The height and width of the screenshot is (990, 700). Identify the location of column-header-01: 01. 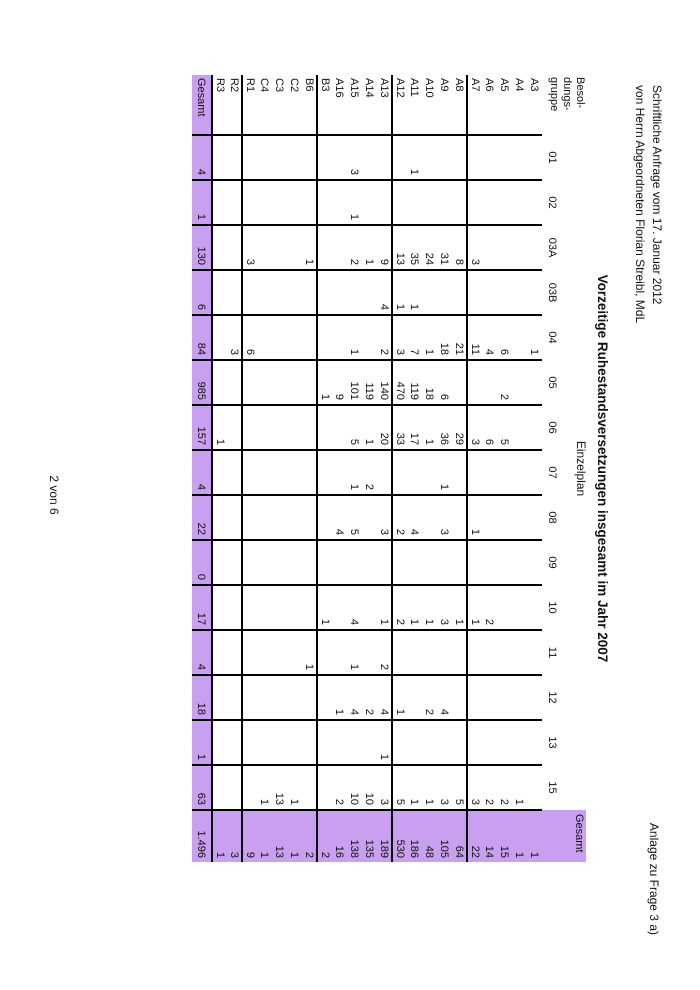
(552, 157).